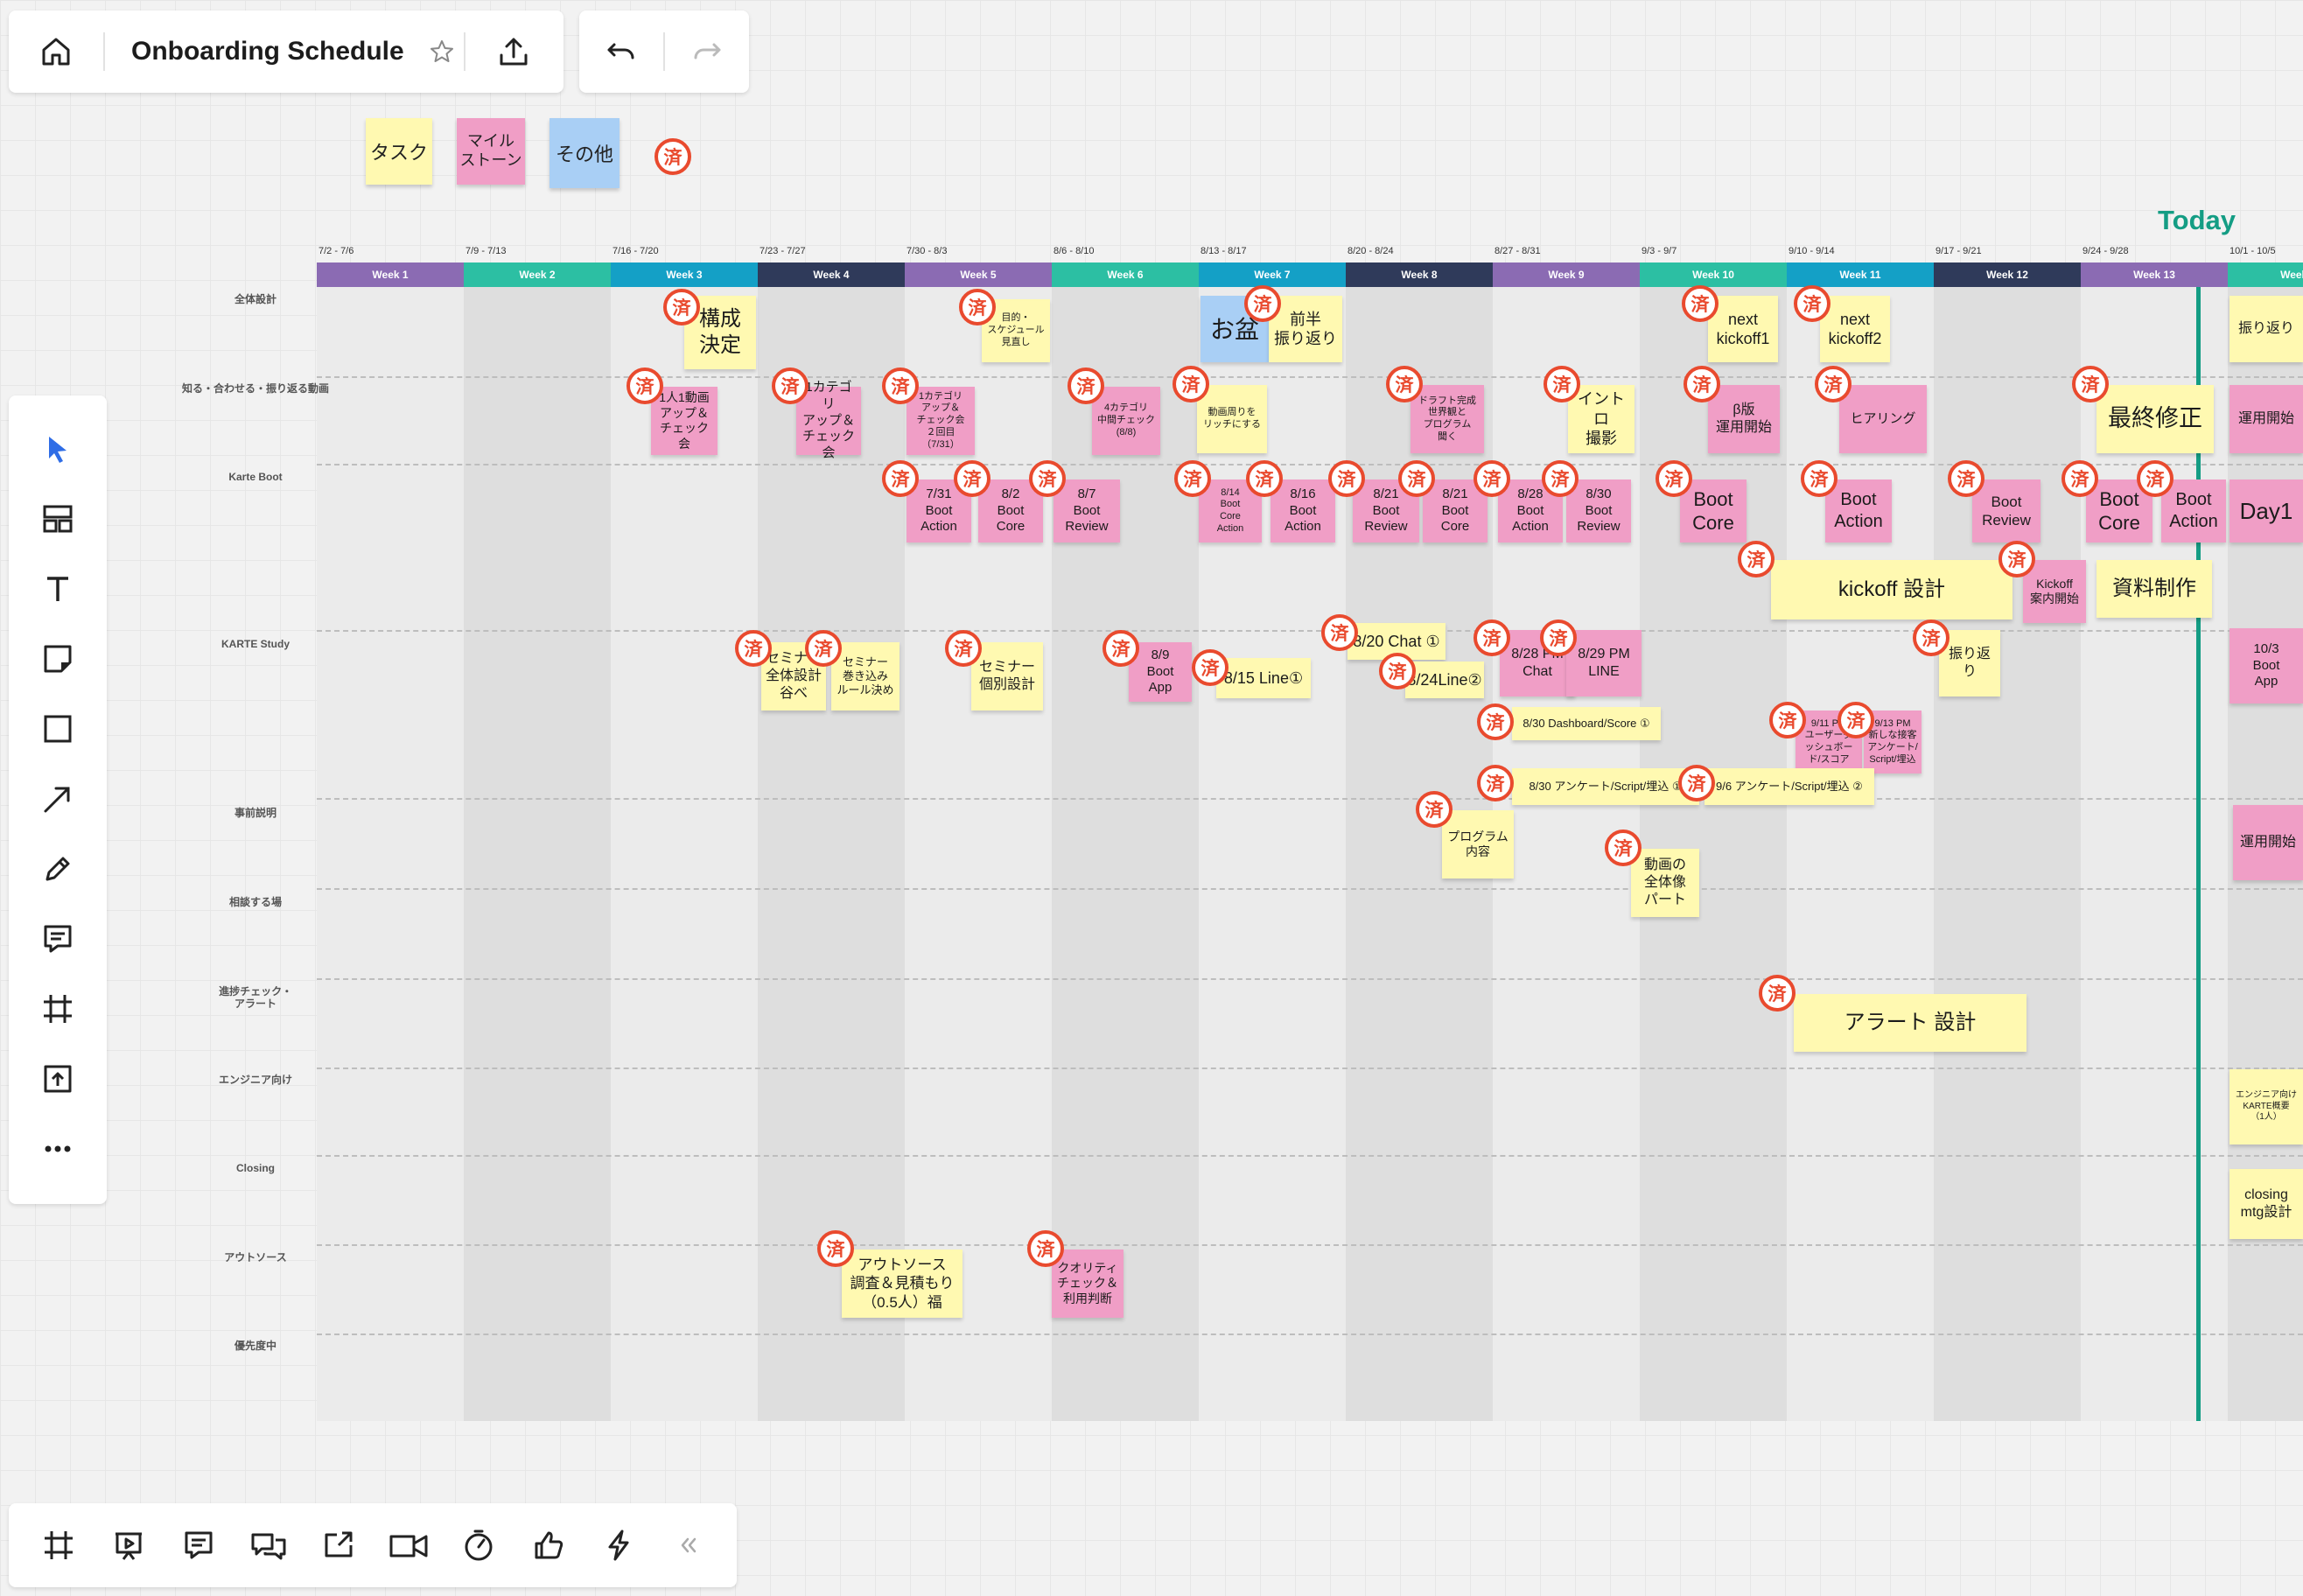 The width and height of the screenshot is (2303, 1596). What do you see at coordinates (1665, 883) in the screenshot?
I see `sticky-note: 動画の 全体像 パート` at bounding box center [1665, 883].